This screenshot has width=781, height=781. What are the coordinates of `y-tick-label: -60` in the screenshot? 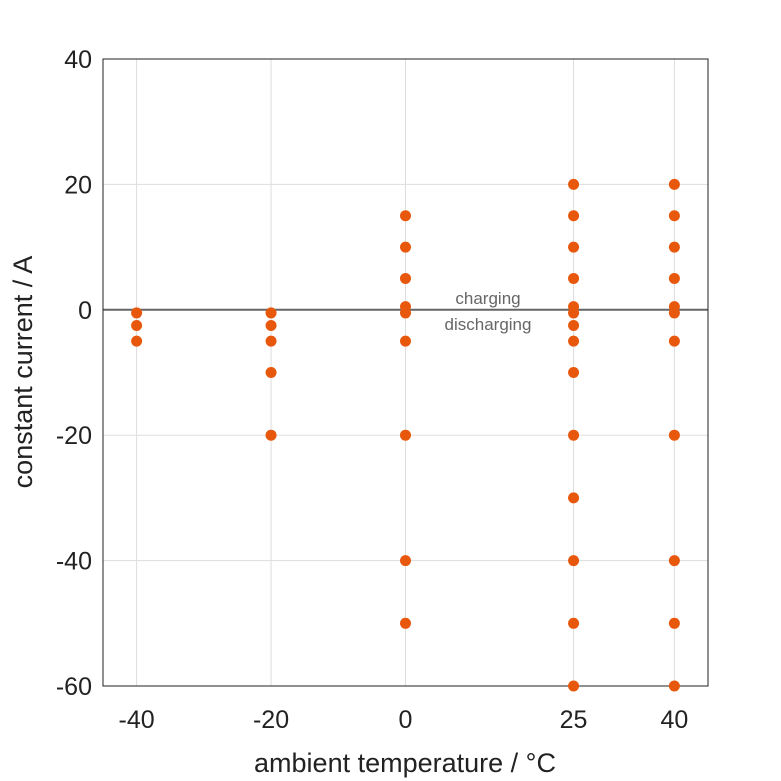 It's located at (74, 687).